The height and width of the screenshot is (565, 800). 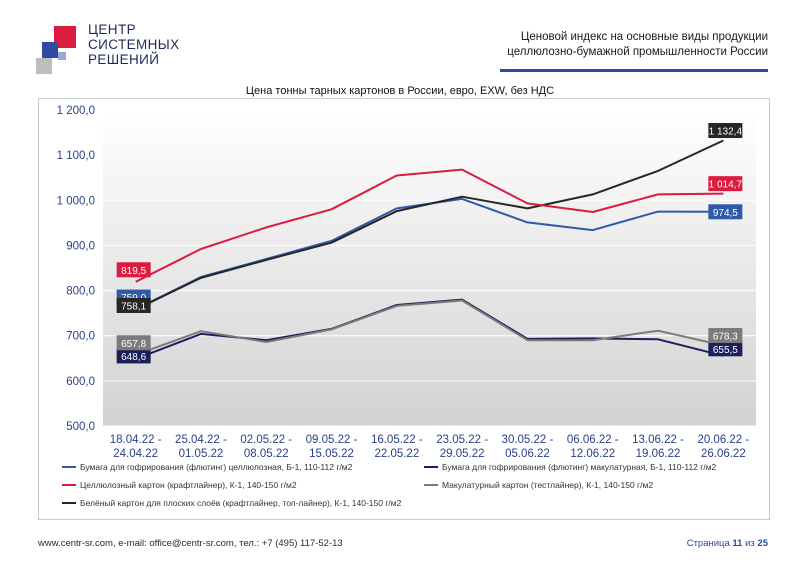 What do you see at coordinates (708, 543) in the screenshot?
I see `page-prefix: Страница` at bounding box center [708, 543].